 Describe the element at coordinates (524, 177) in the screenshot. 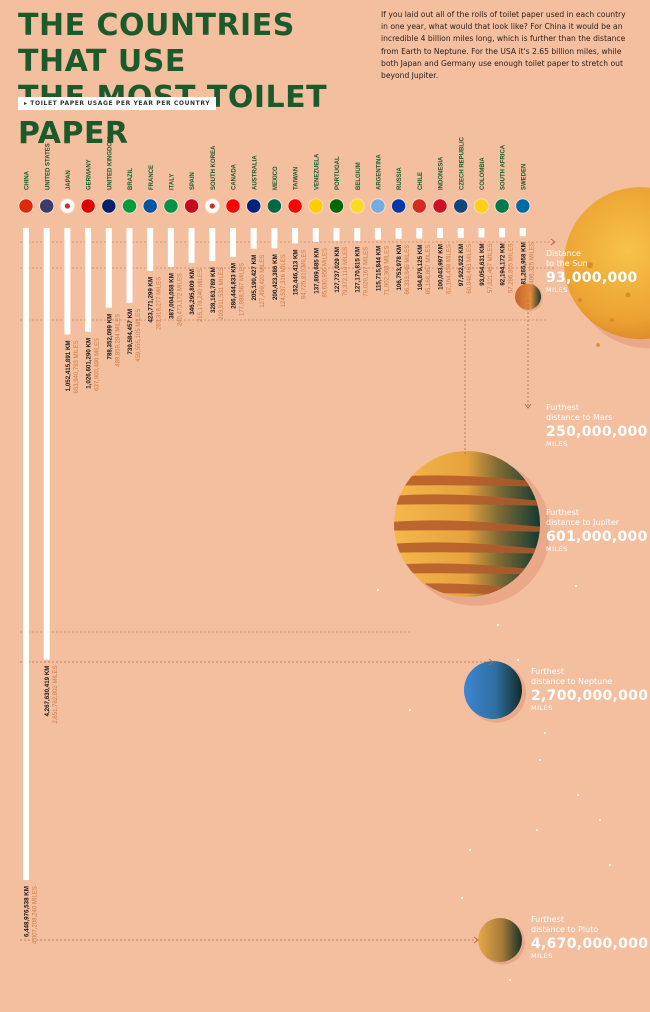

I see `country-name-label: SWEDEN` at that location.